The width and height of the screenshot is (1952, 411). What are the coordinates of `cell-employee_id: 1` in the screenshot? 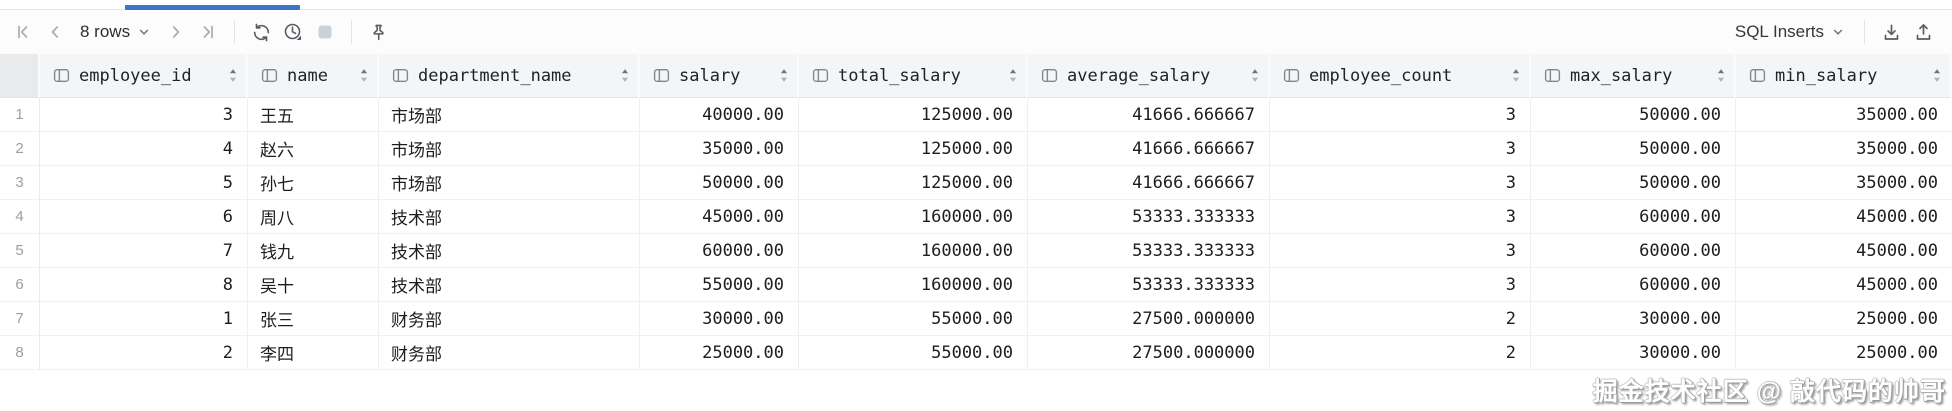 It's located at (144, 319).